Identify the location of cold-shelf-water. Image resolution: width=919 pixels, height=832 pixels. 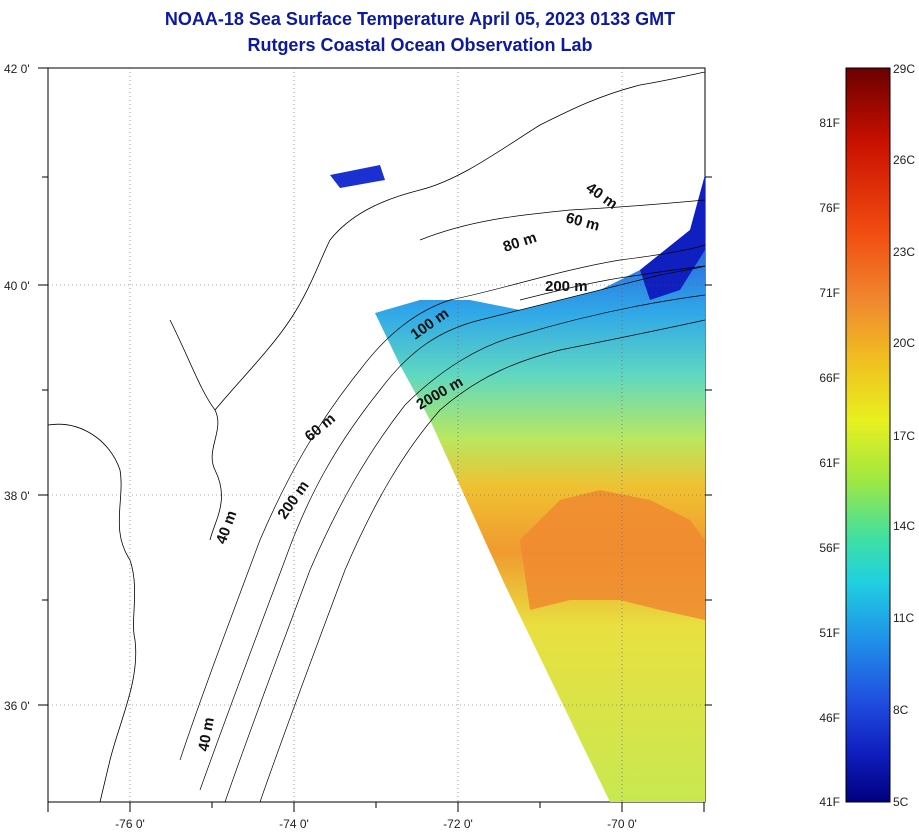
(672, 237).